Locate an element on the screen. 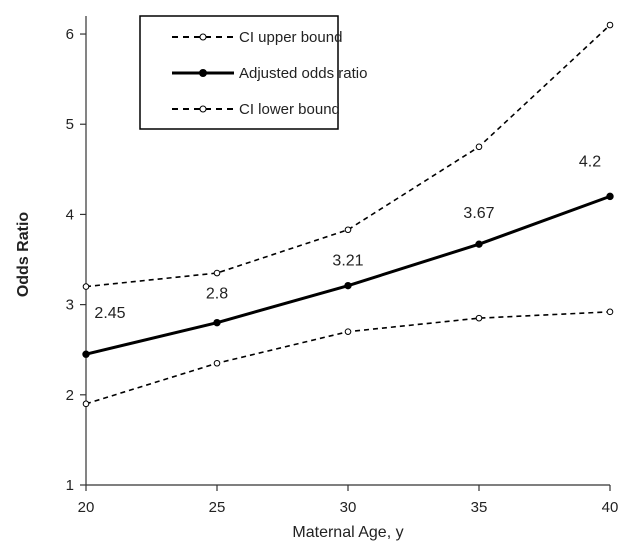  x-axis-title: Maternal Age, y is located at coordinates (347, 532).